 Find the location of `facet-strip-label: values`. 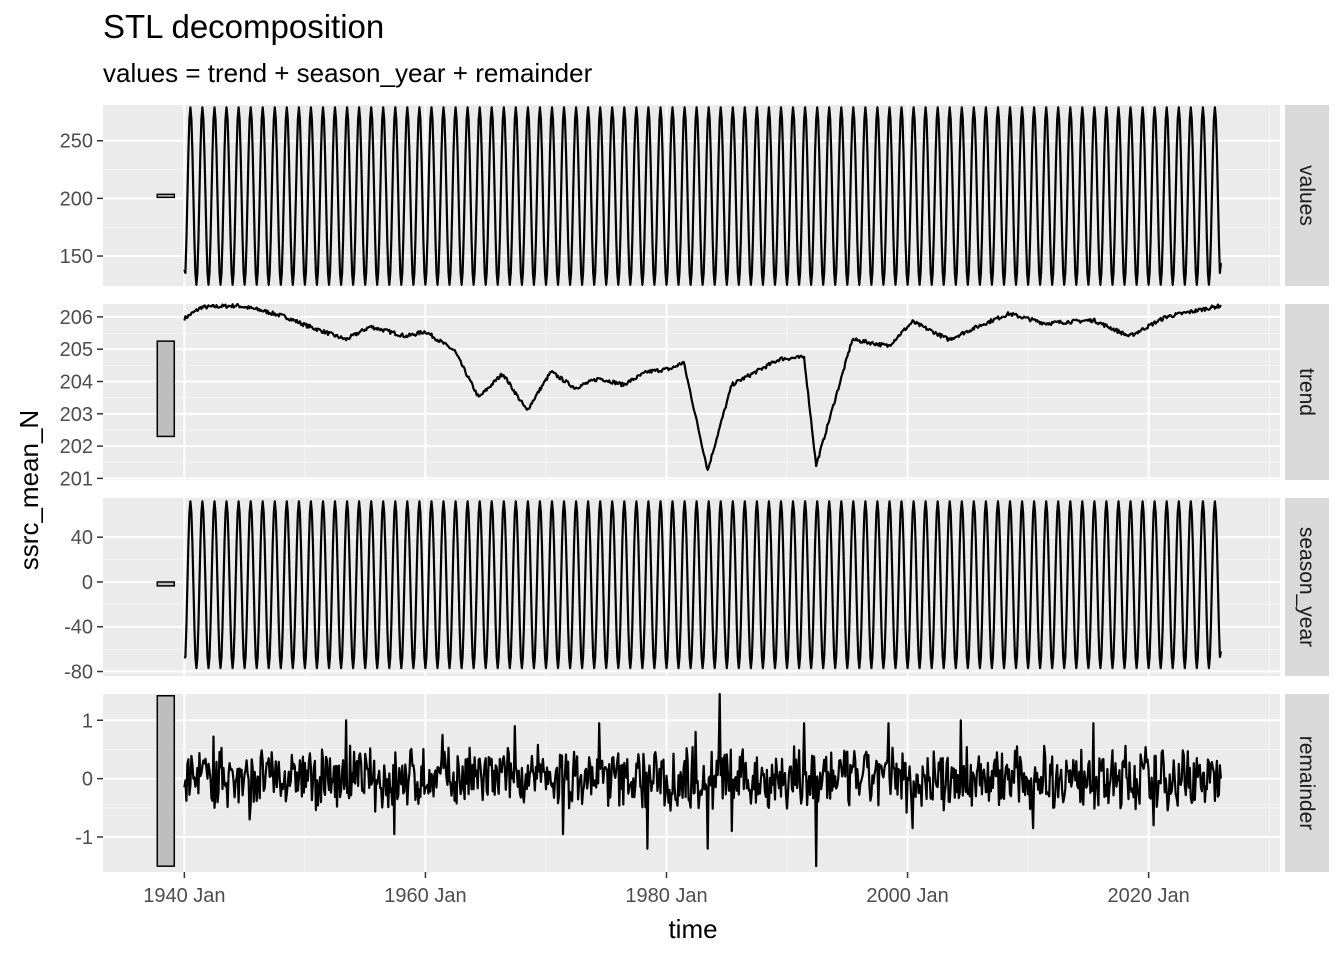

facet-strip-label: values is located at coordinates (1306, 195).